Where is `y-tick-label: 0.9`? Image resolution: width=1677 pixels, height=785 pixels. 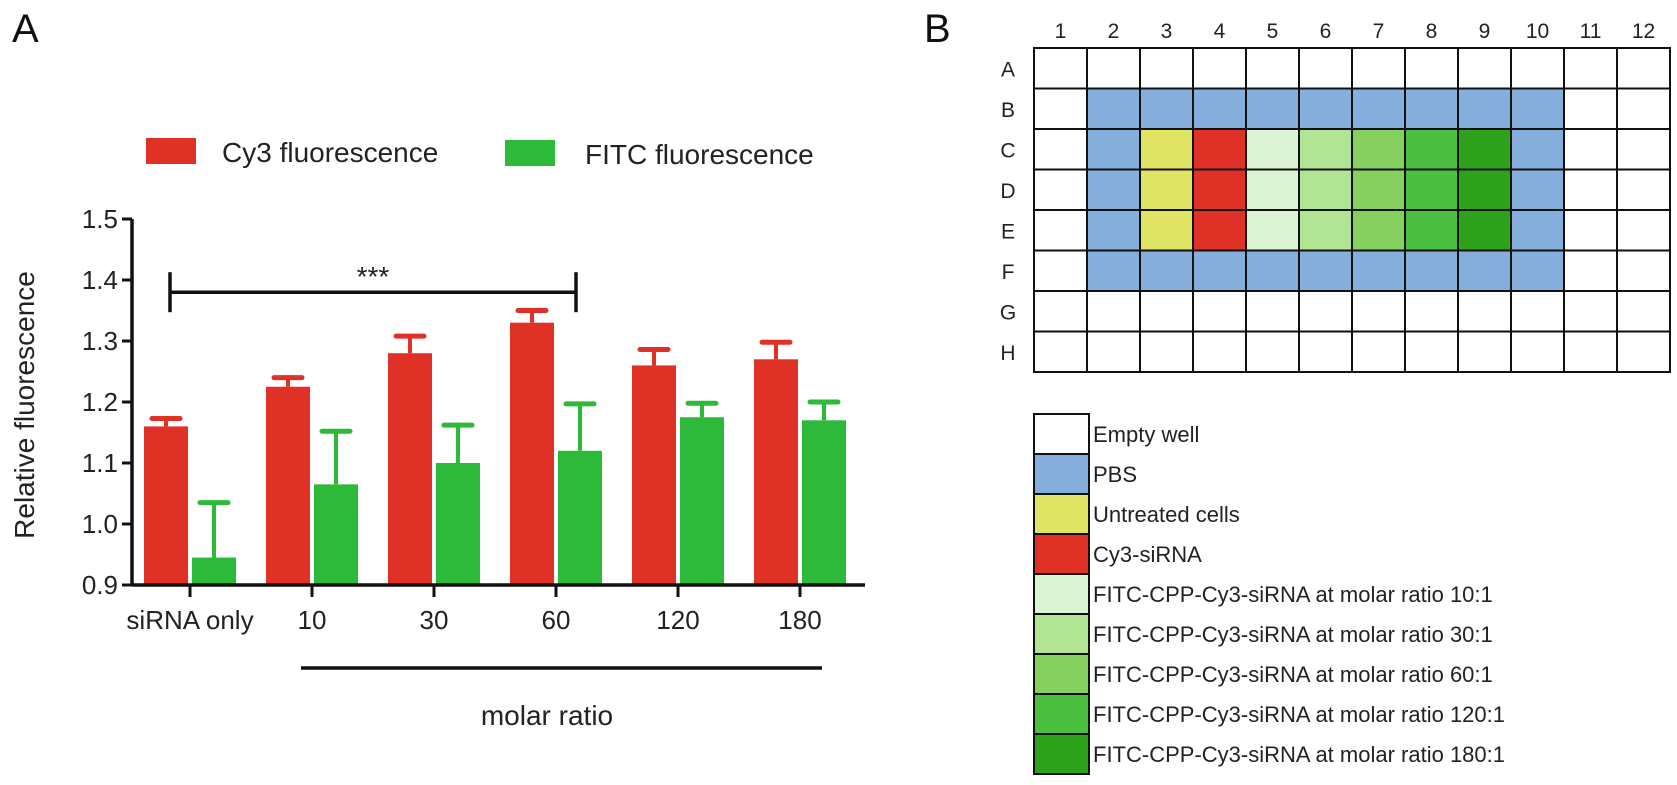
y-tick-label: 0.9 is located at coordinates (100, 585).